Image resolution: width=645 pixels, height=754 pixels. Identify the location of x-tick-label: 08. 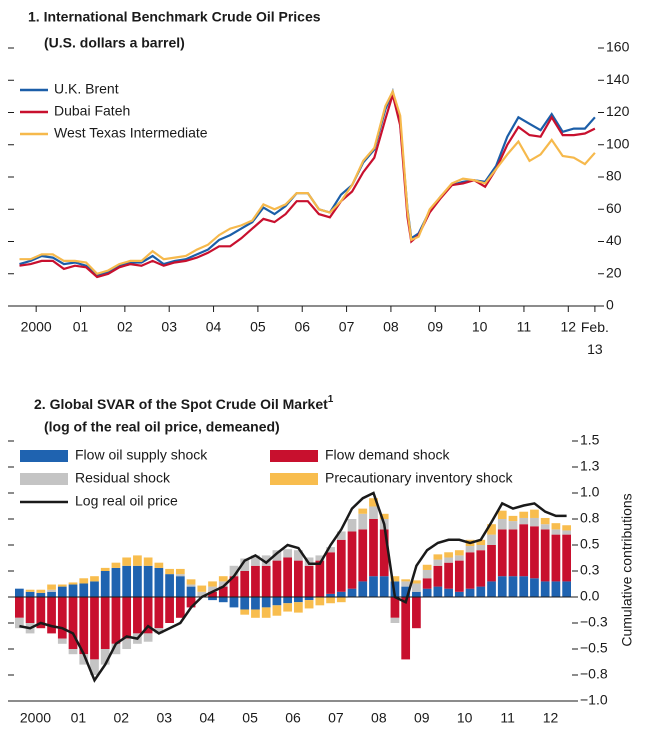
(379, 718).